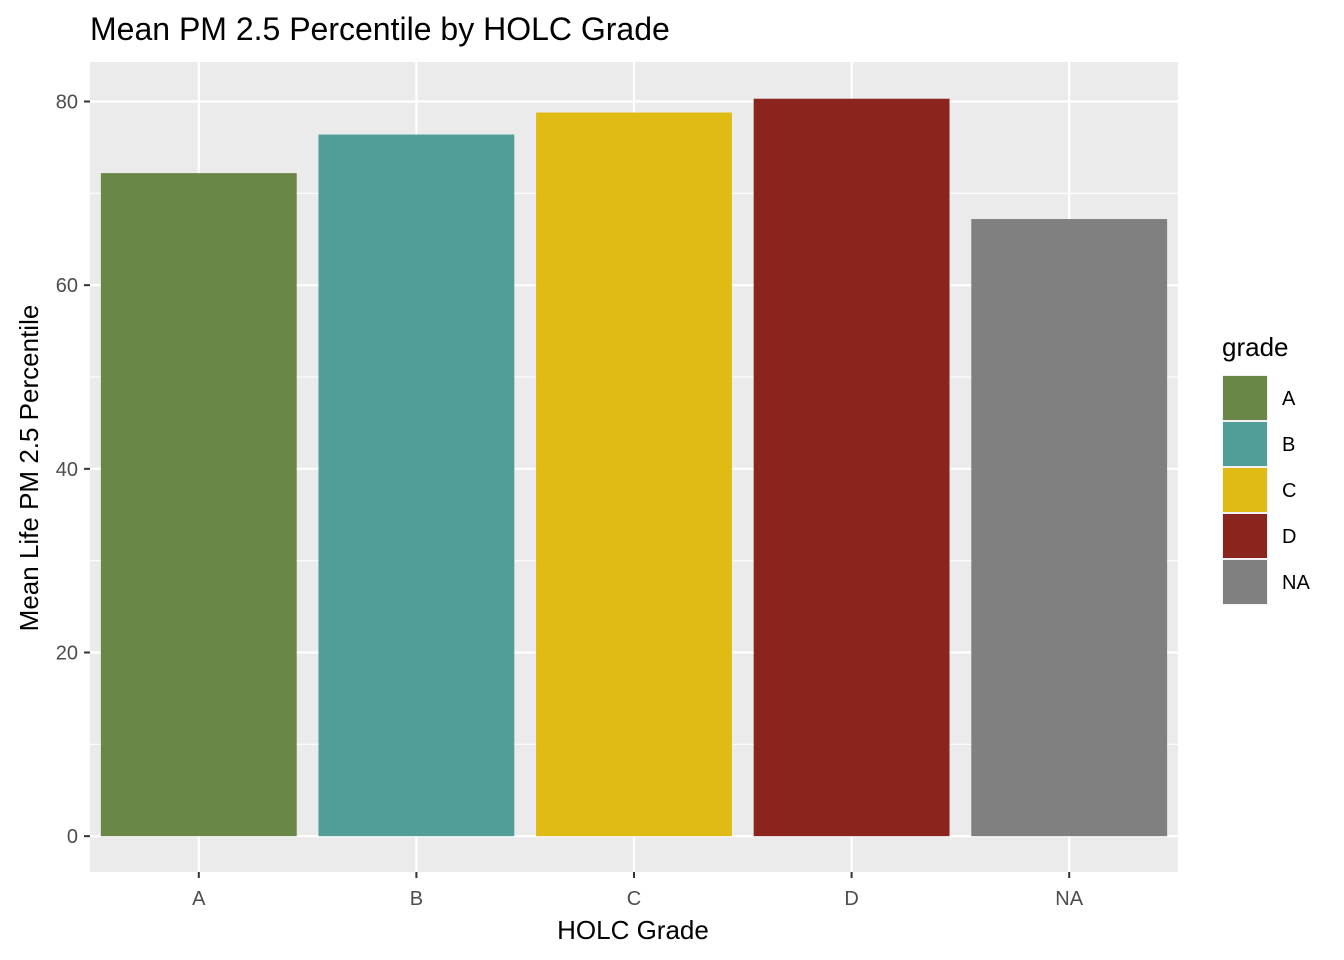 The width and height of the screenshot is (1344, 960). I want to click on bar-a, so click(198, 505).